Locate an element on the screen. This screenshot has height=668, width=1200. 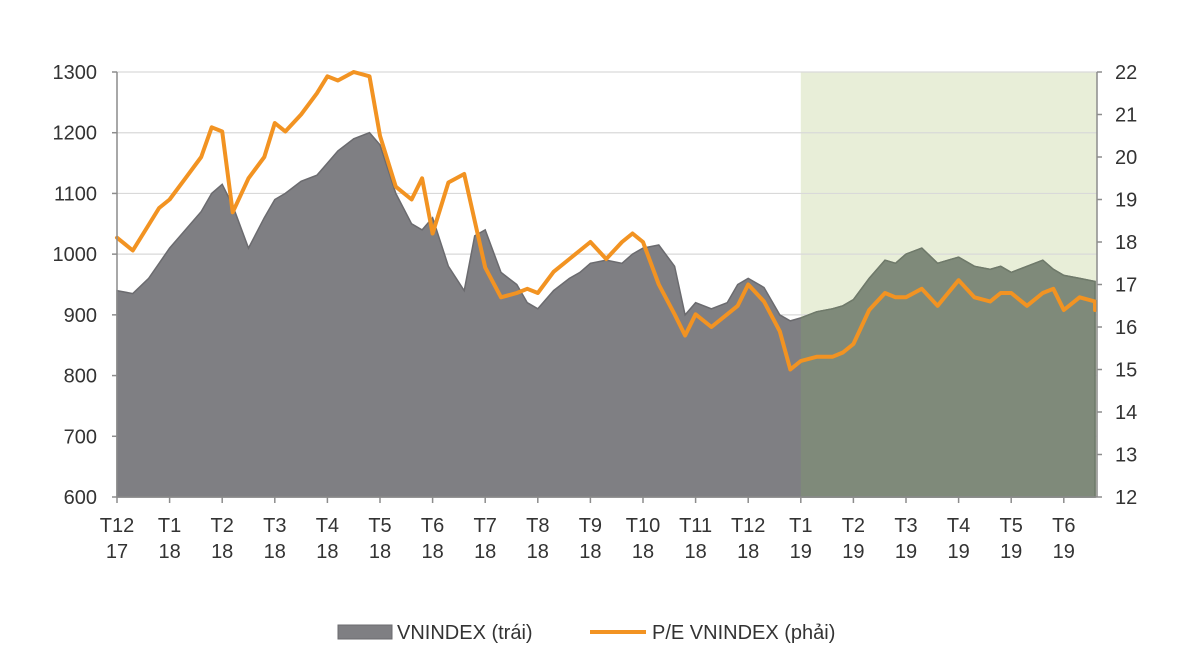
left-tick-label: 1000 is located at coordinates (75, 255).